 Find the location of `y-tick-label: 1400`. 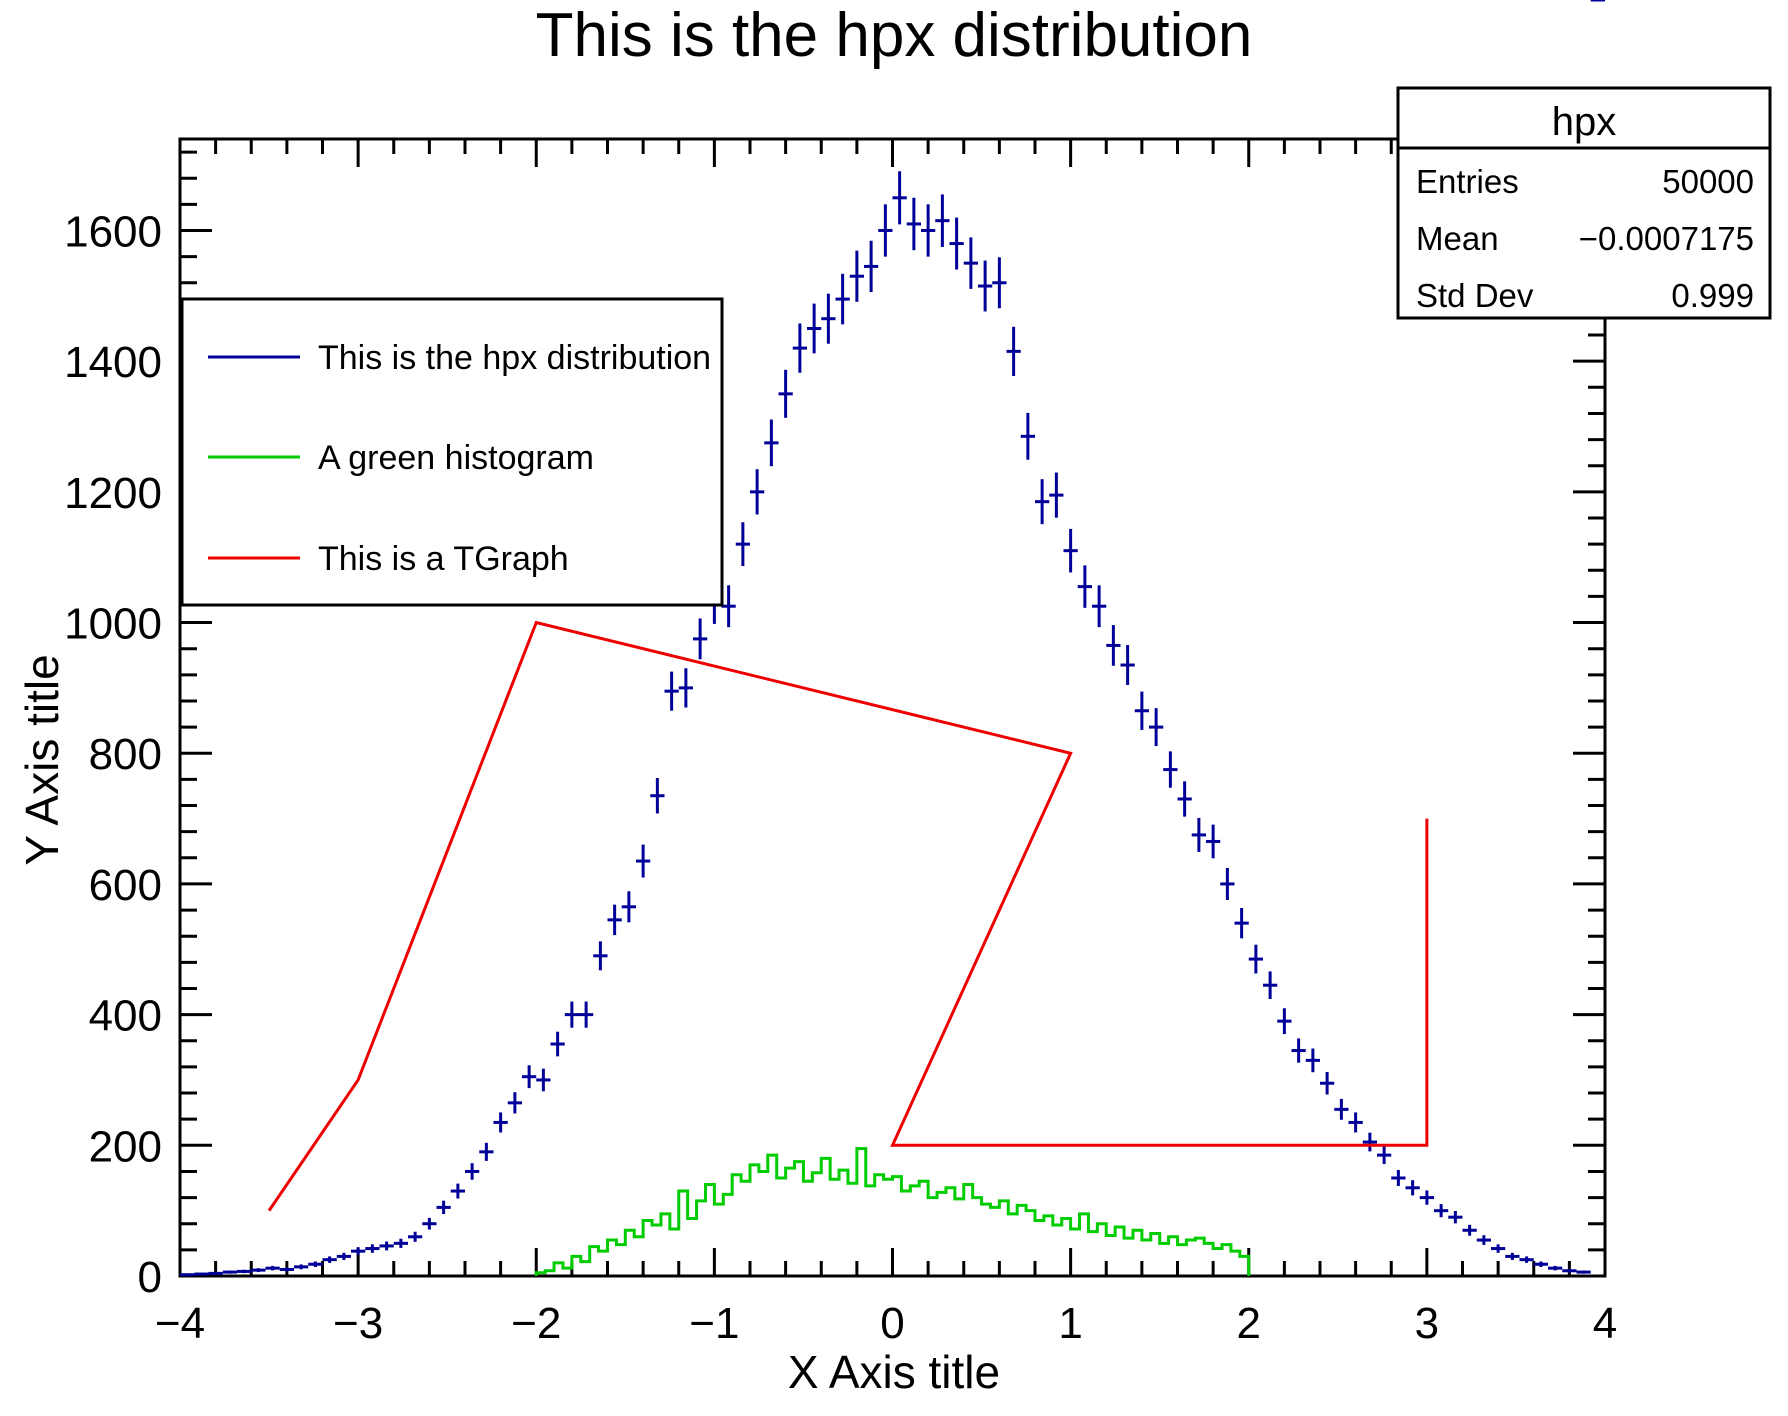

y-tick-label: 1400 is located at coordinates (113, 362).